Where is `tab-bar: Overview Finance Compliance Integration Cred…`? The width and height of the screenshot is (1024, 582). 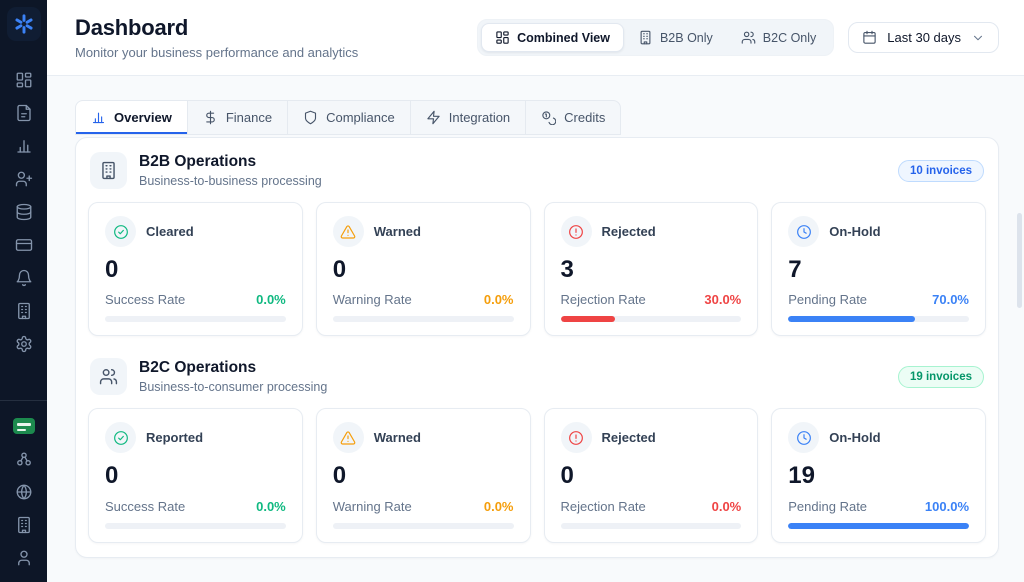 tab-bar: Overview Finance Compliance Integration Cred… is located at coordinates (537, 117).